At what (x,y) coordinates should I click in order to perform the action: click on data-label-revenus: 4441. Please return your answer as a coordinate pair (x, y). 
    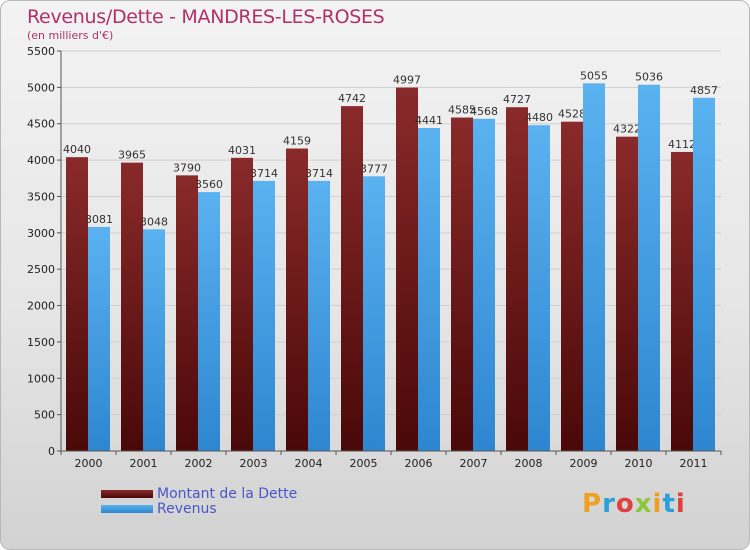
    Looking at the image, I should click on (429, 120).